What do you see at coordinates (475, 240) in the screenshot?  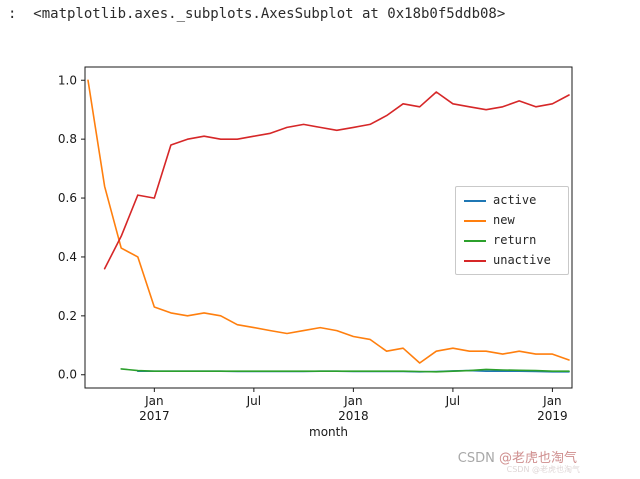 I see `legend-line-swatch-return` at bounding box center [475, 240].